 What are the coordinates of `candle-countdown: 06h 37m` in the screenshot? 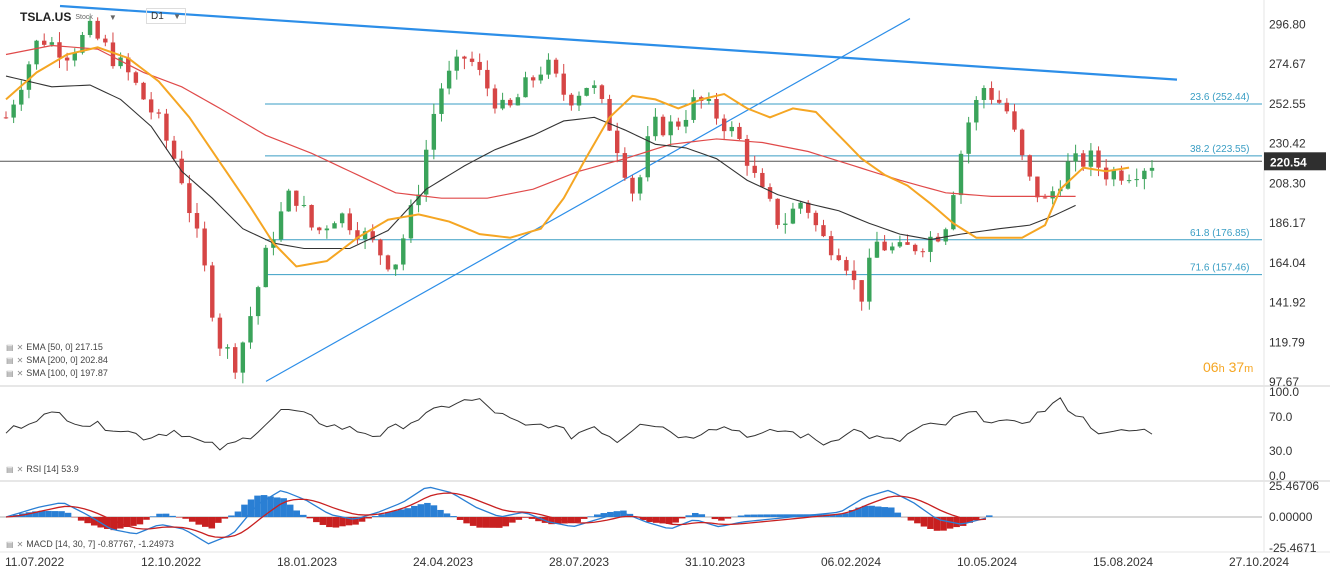 It's located at (1228, 367).